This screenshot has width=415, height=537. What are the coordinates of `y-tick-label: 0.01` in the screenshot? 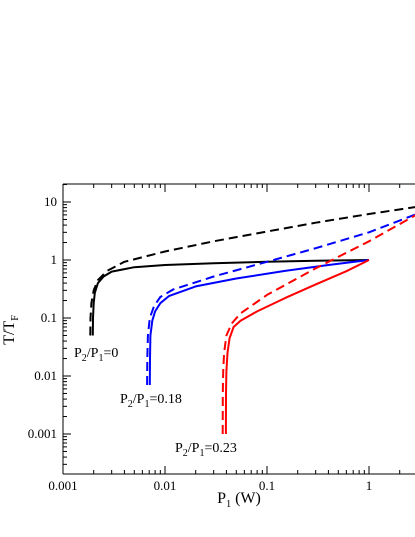 It's located at (45, 375).